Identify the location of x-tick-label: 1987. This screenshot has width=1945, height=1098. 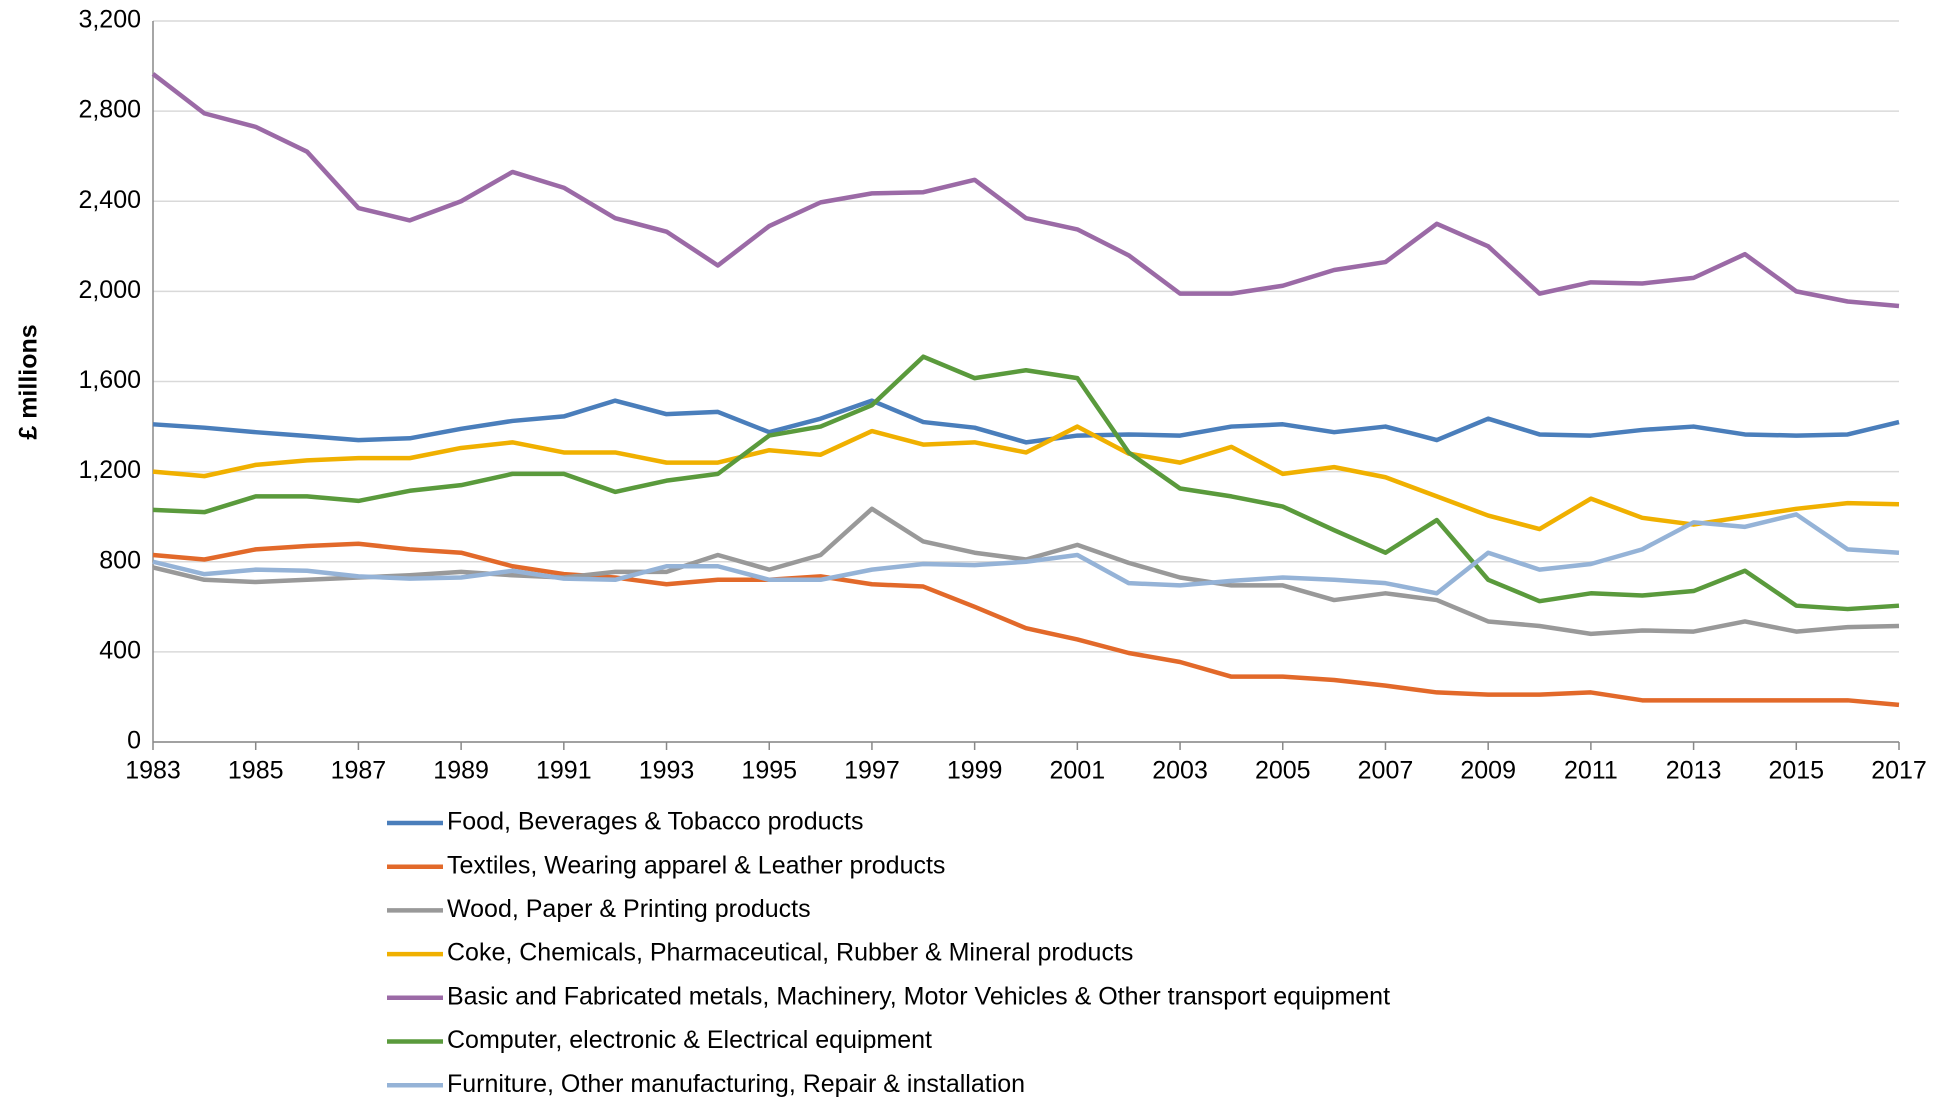
(359, 771).